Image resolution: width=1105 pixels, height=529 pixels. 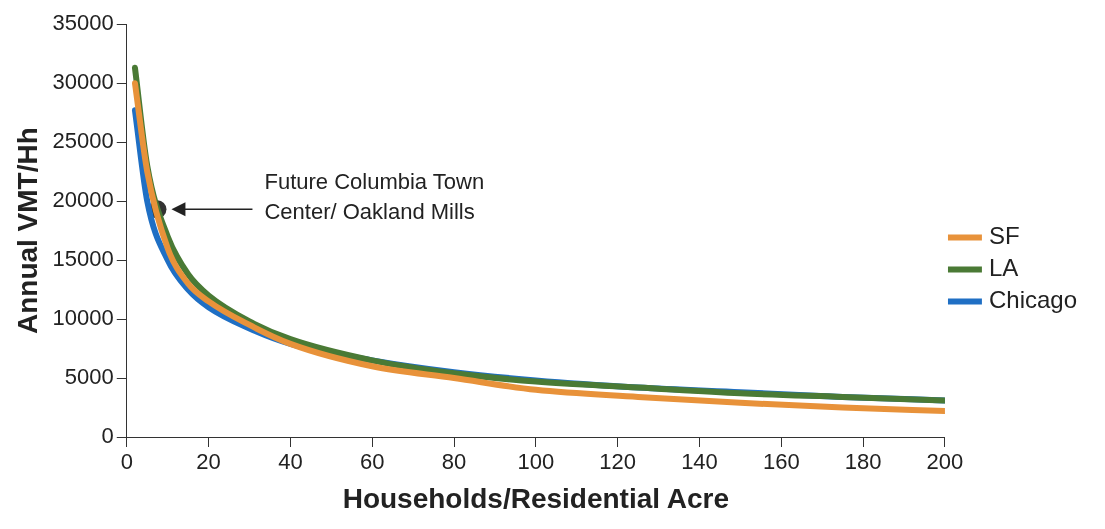 I want to click on y-tick-label: 10000, so click(x=83, y=318).